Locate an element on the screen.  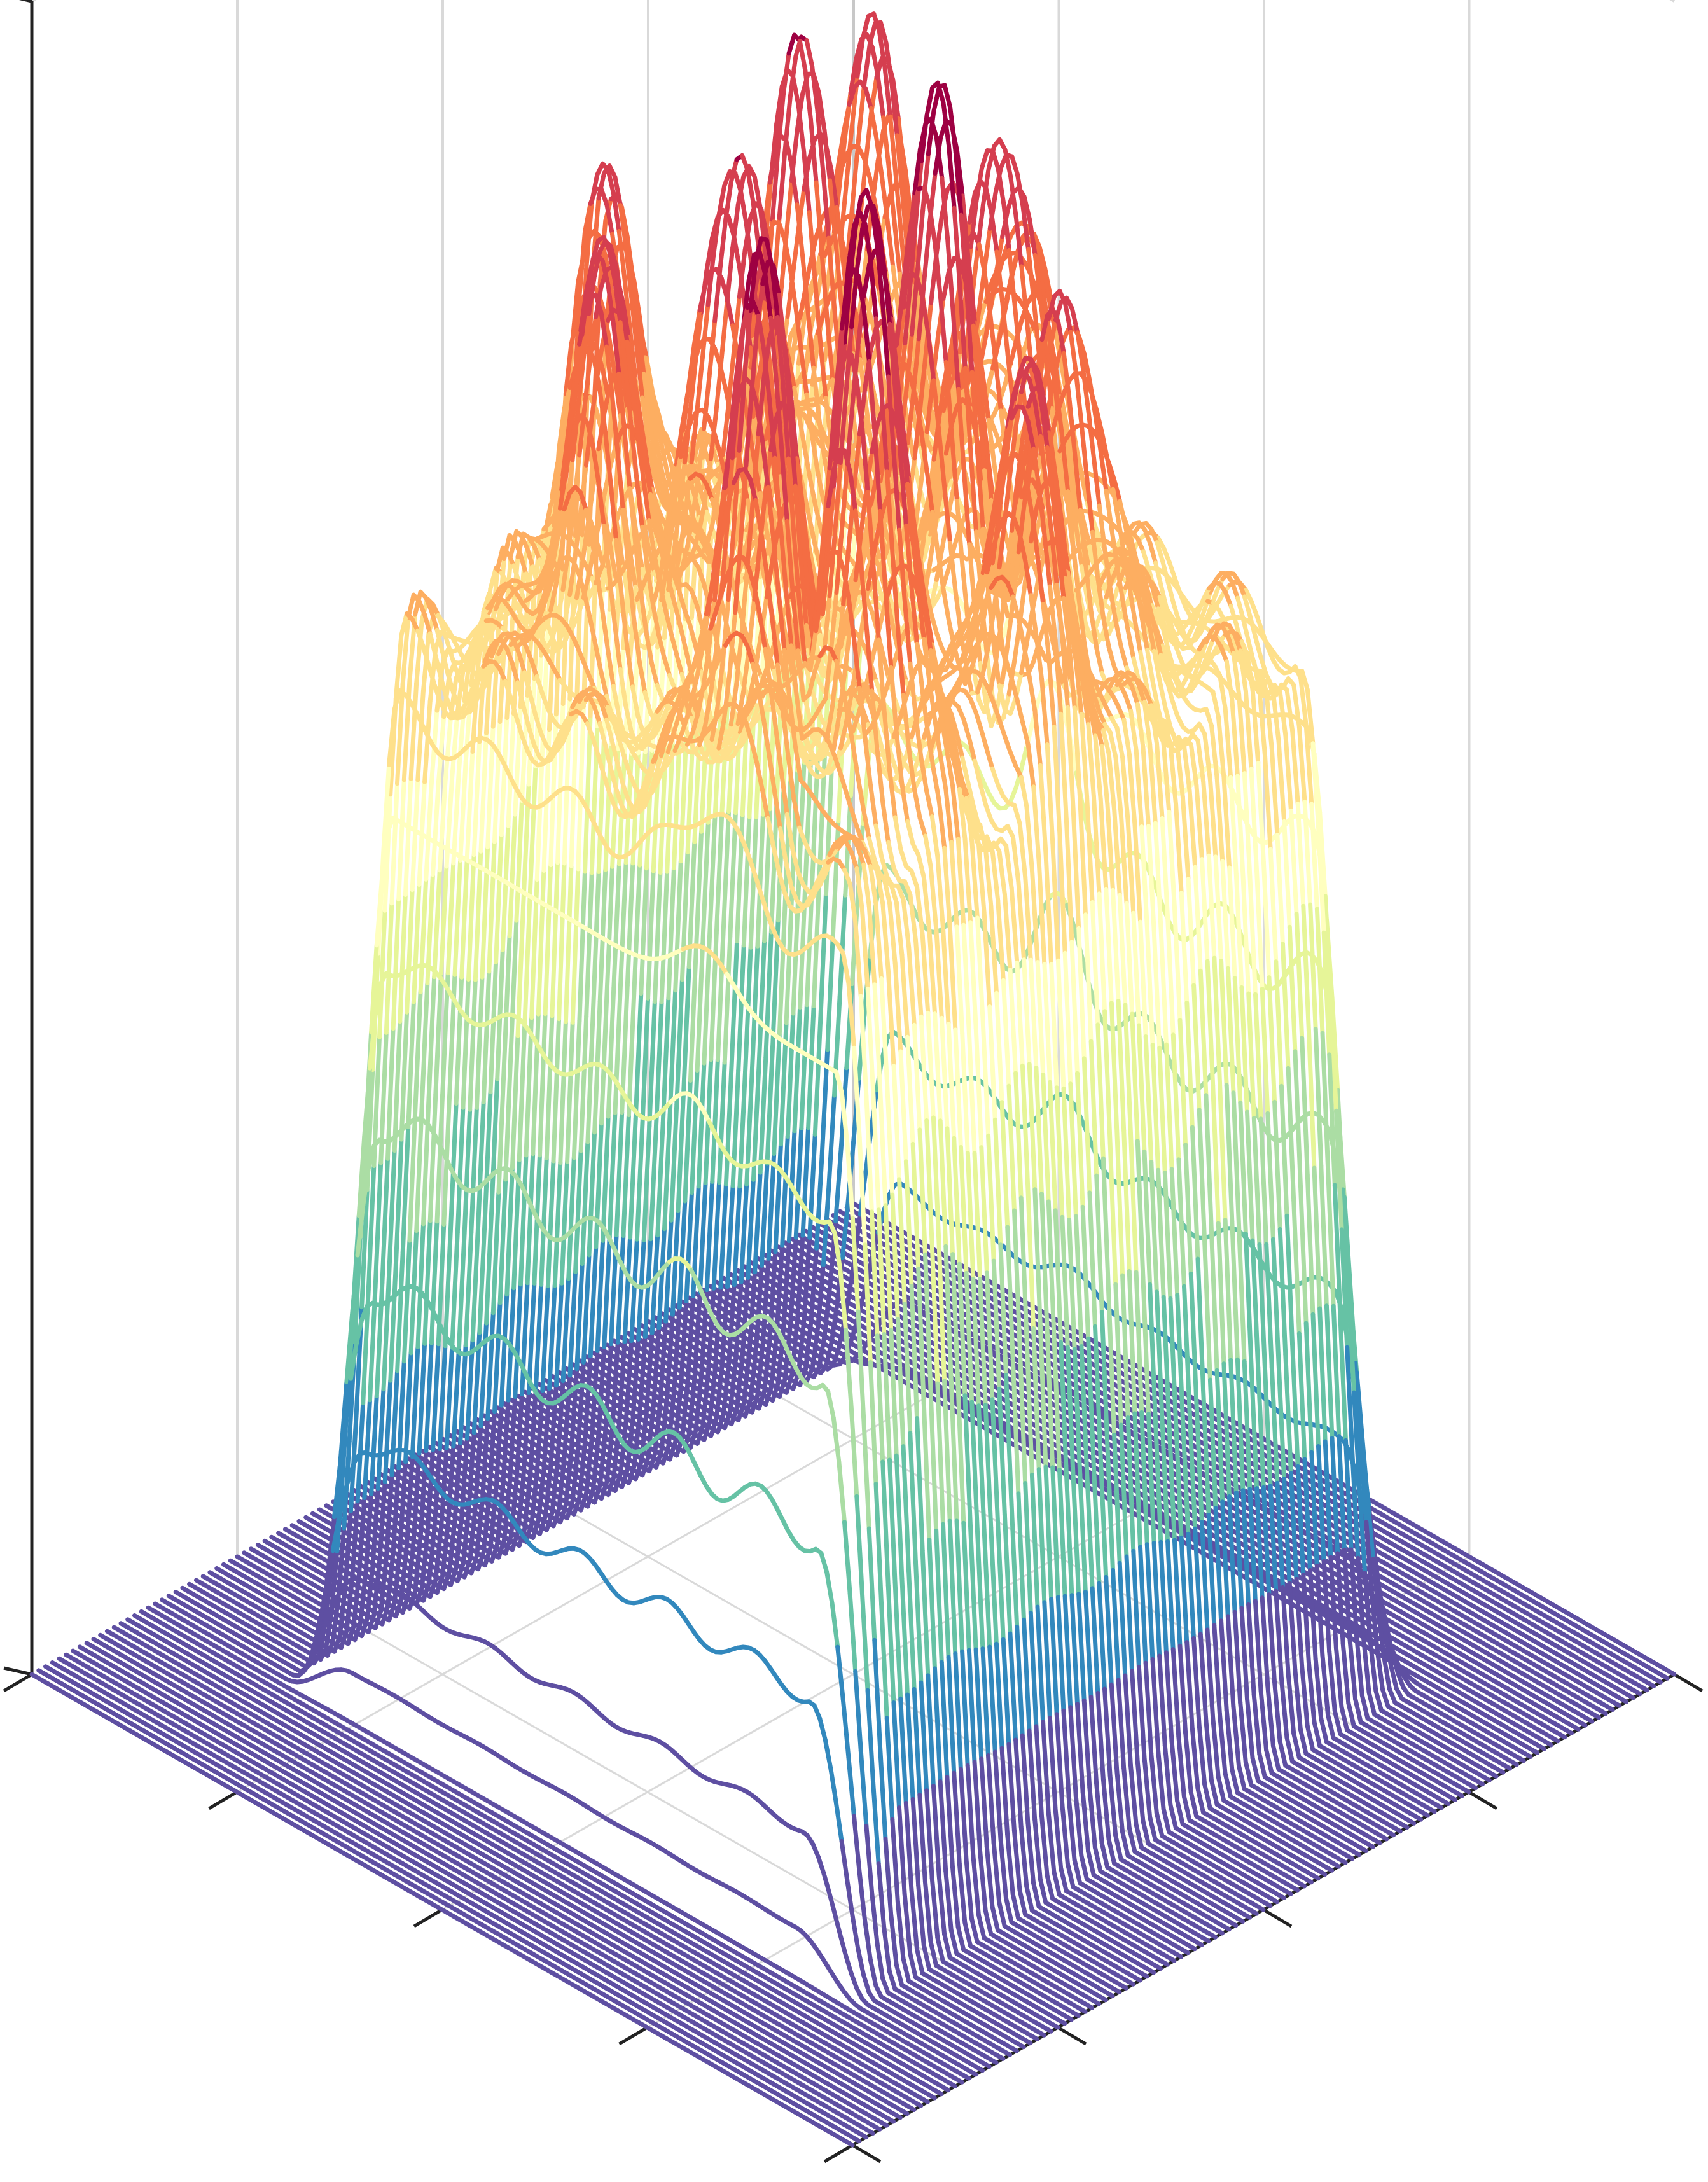
floor-gridline is located at coordinates (853, 1675).